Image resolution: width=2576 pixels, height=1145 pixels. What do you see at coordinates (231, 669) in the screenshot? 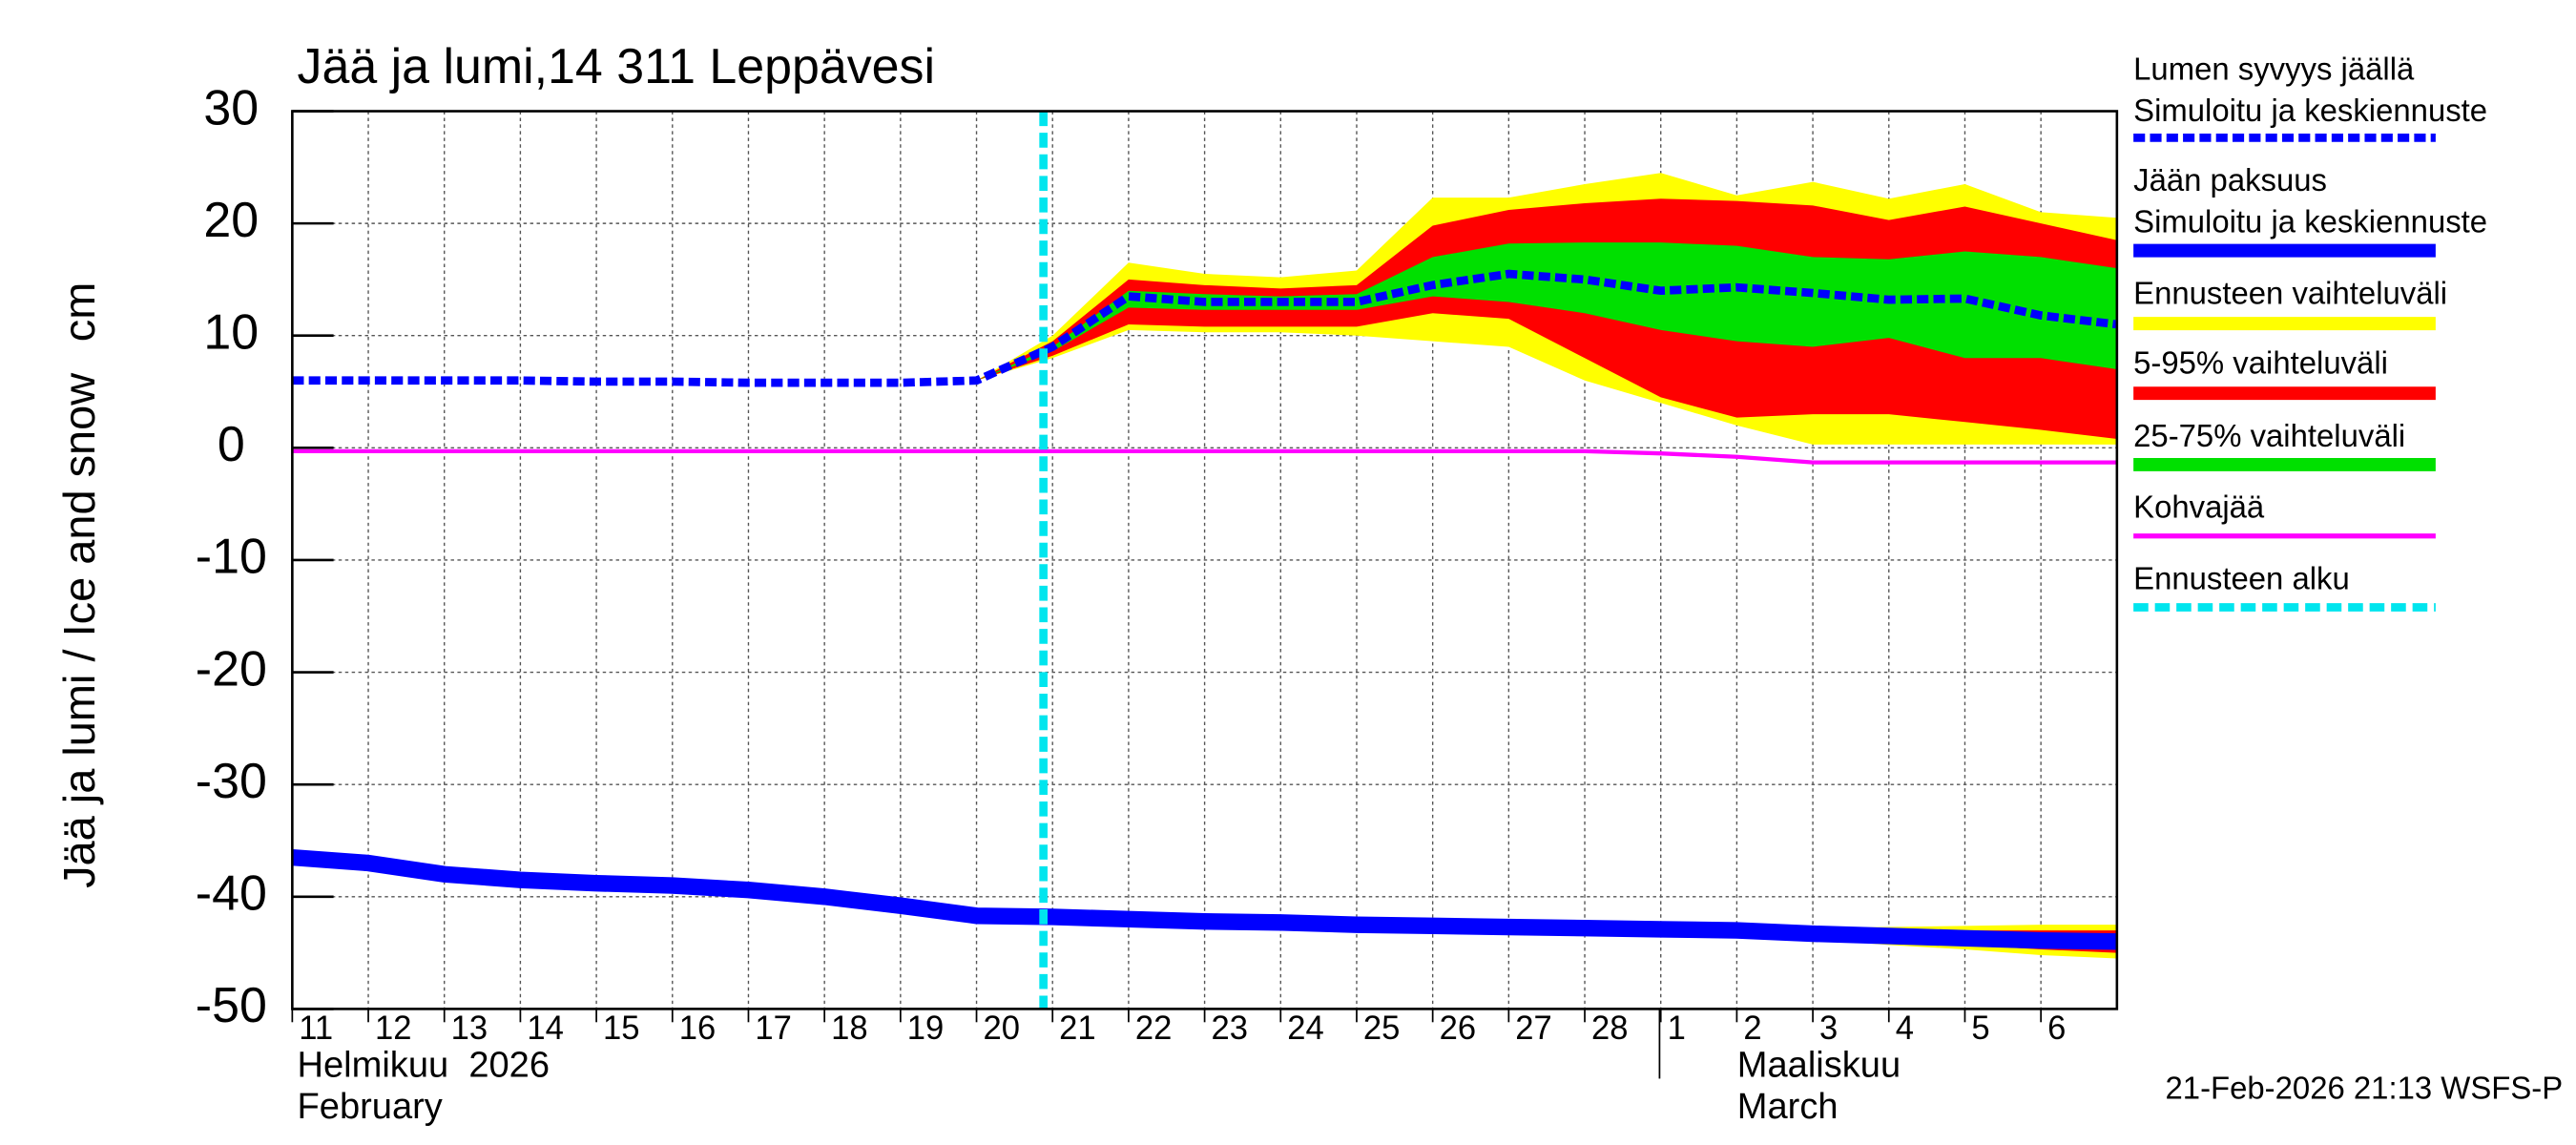
I see `y-tick-label: -20` at bounding box center [231, 669].